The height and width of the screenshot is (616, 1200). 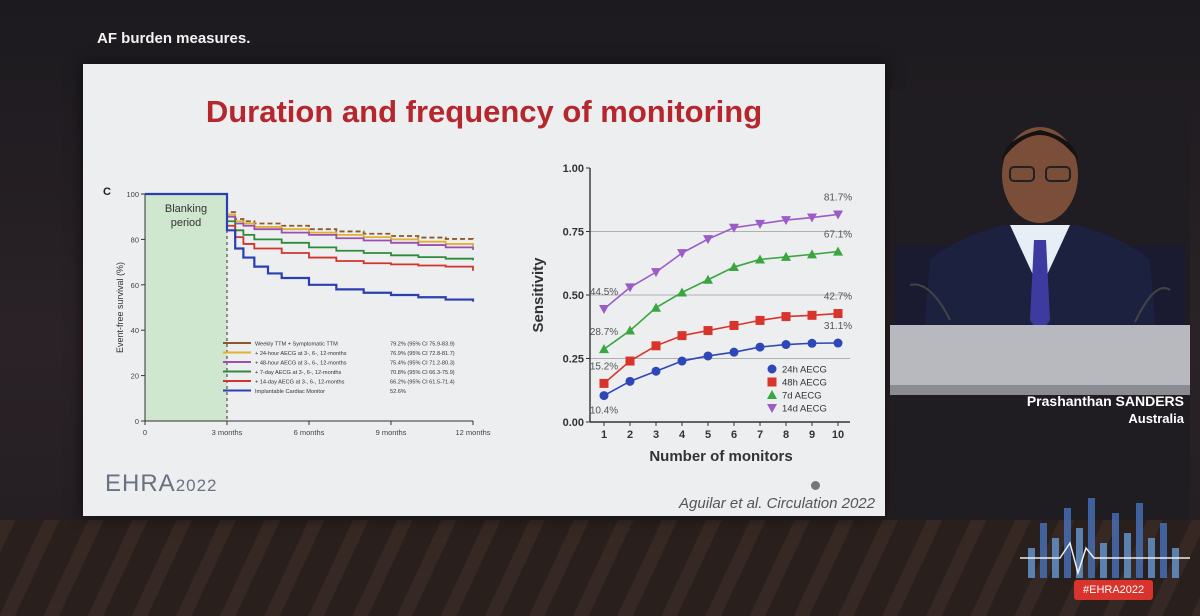 I want to click on speaker-head, so click(x=1040, y=175).